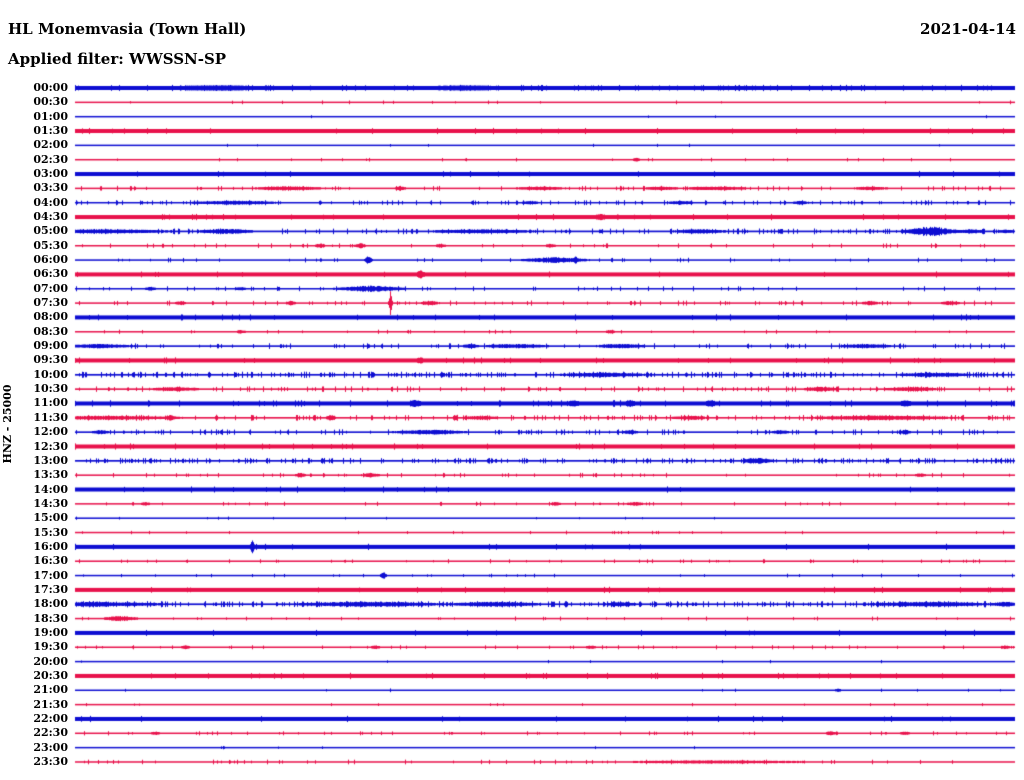 This screenshot has height=780, width=1024. Describe the element at coordinates (50, 288) in the screenshot. I see `row-time-label: 07:00` at that location.